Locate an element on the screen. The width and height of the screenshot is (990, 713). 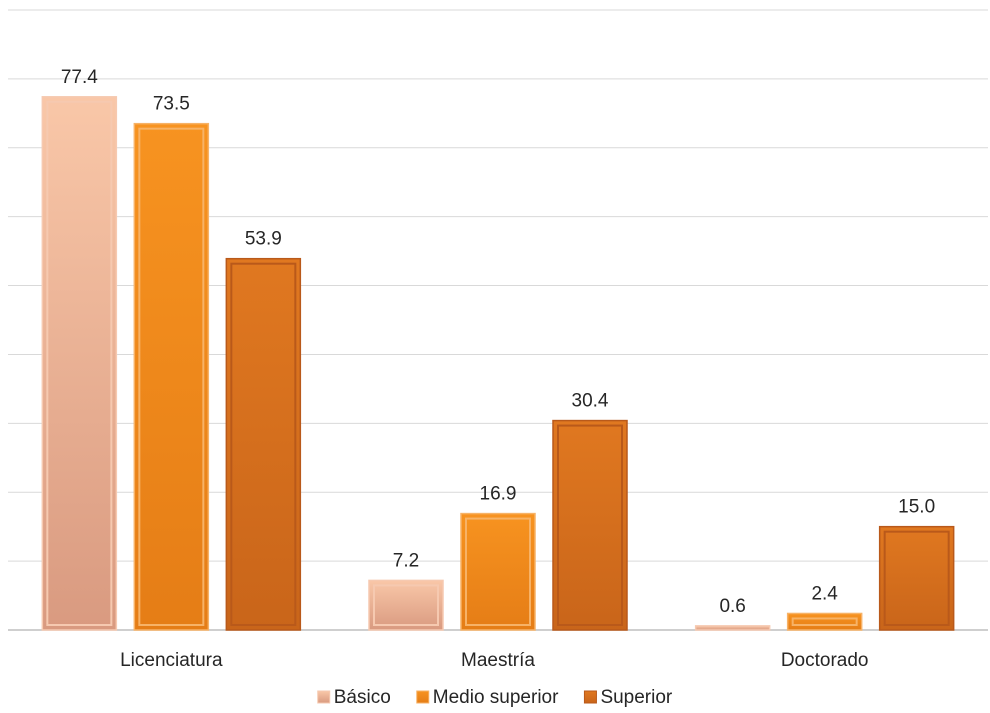
data-label: 16.9 is located at coordinates (498, 494).